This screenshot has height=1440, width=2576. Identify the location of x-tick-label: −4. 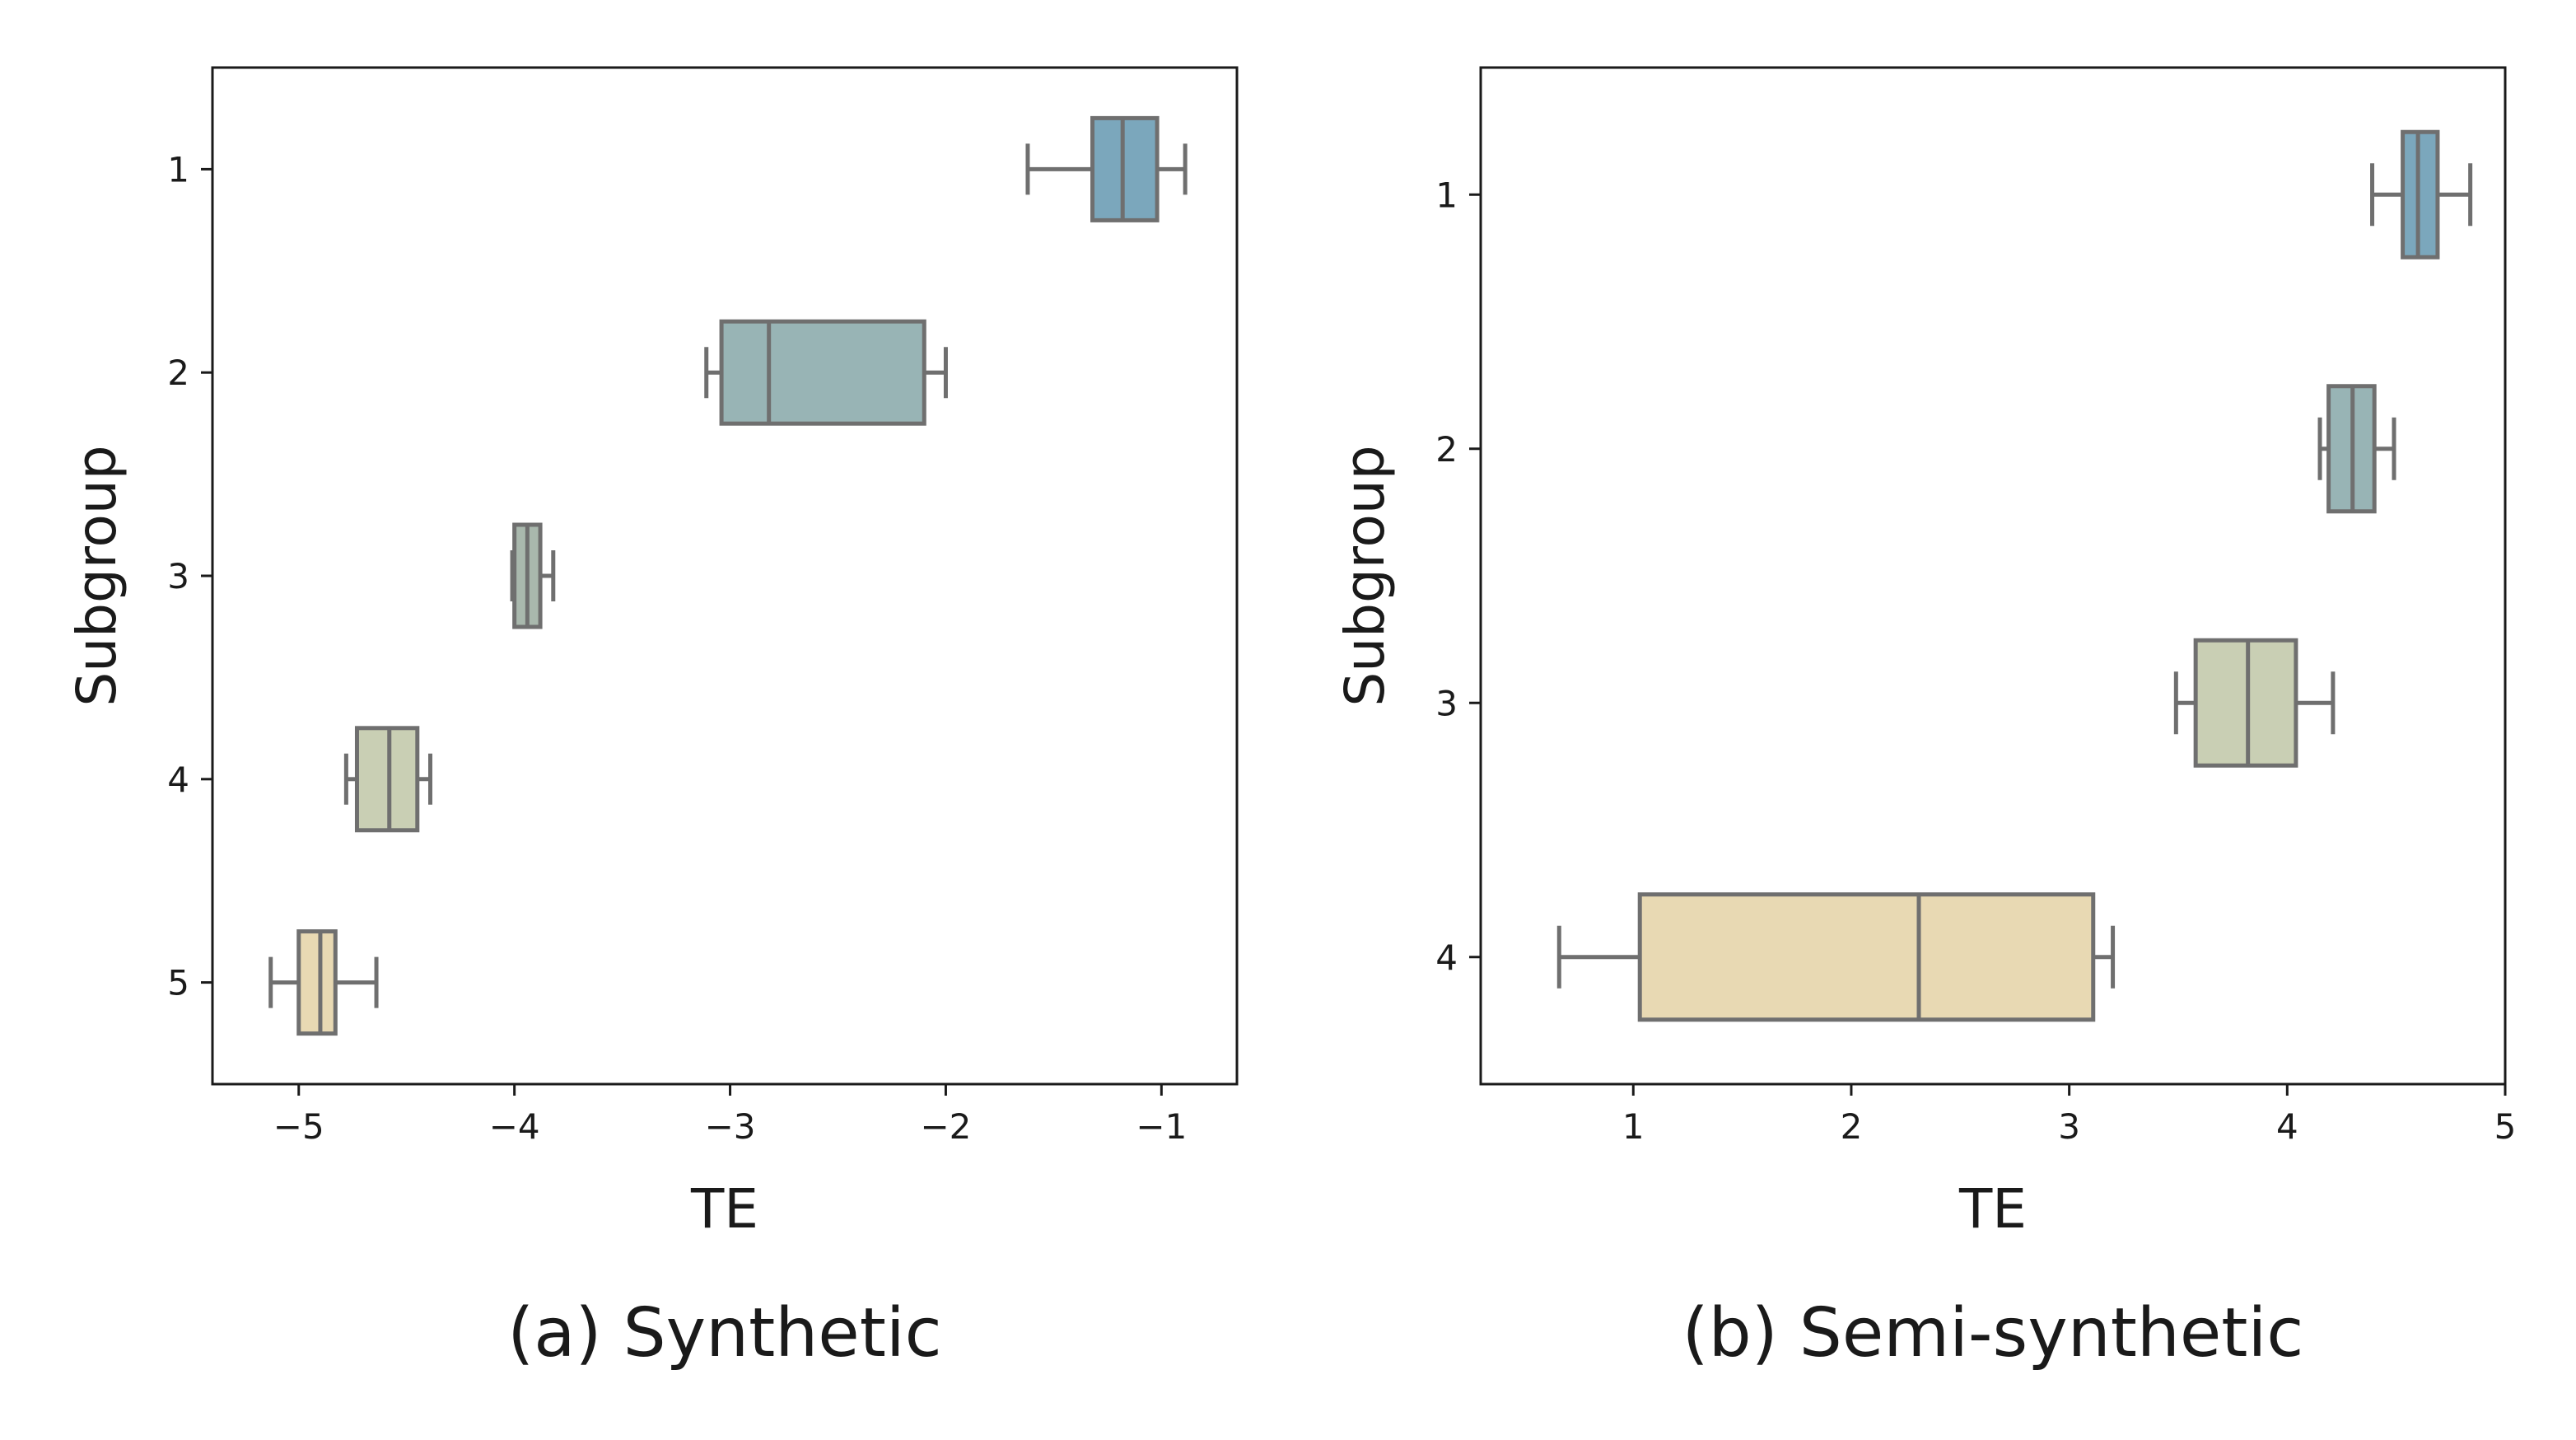
(514, 1126).